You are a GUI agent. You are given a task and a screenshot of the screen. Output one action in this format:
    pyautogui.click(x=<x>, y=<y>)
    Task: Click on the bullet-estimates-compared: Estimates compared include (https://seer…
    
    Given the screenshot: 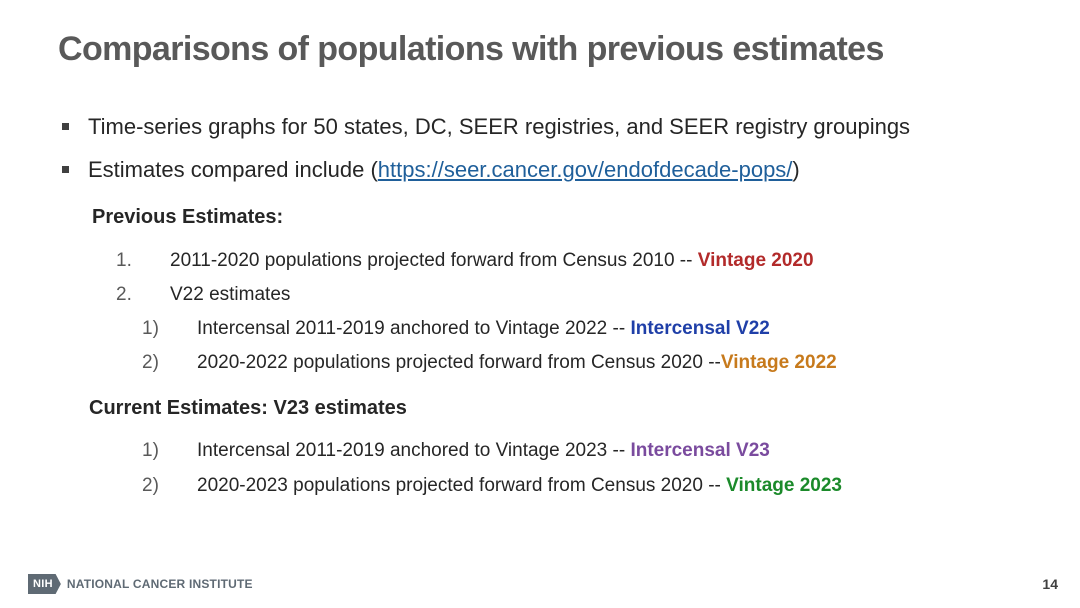 What is the action you would take?
    pyautogui.click(x=431, y=170)
    